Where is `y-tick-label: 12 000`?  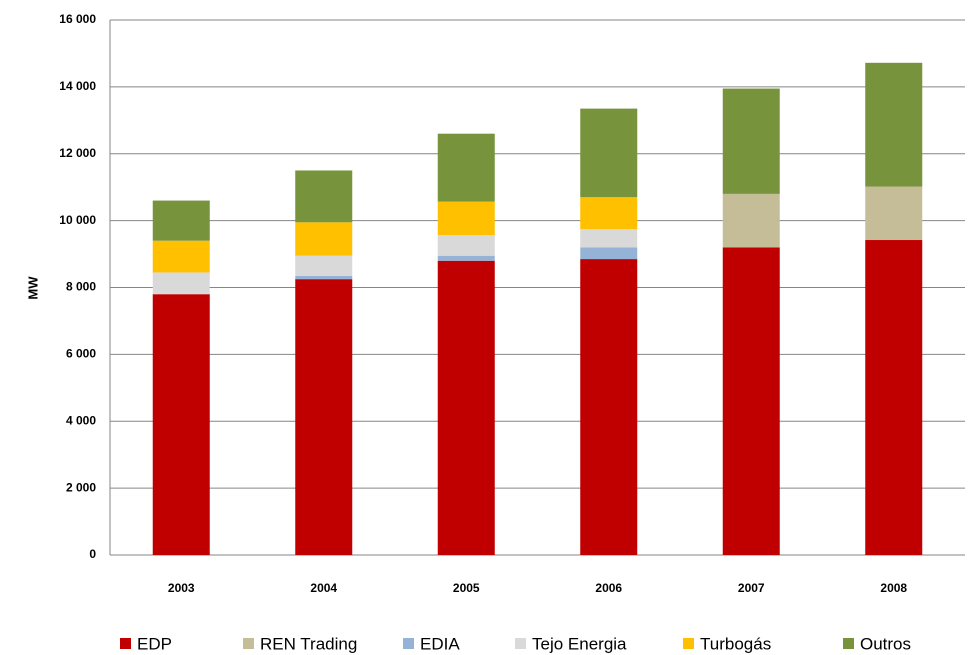 y-tick-label: 12 000 is located at coordinates (77, 153).